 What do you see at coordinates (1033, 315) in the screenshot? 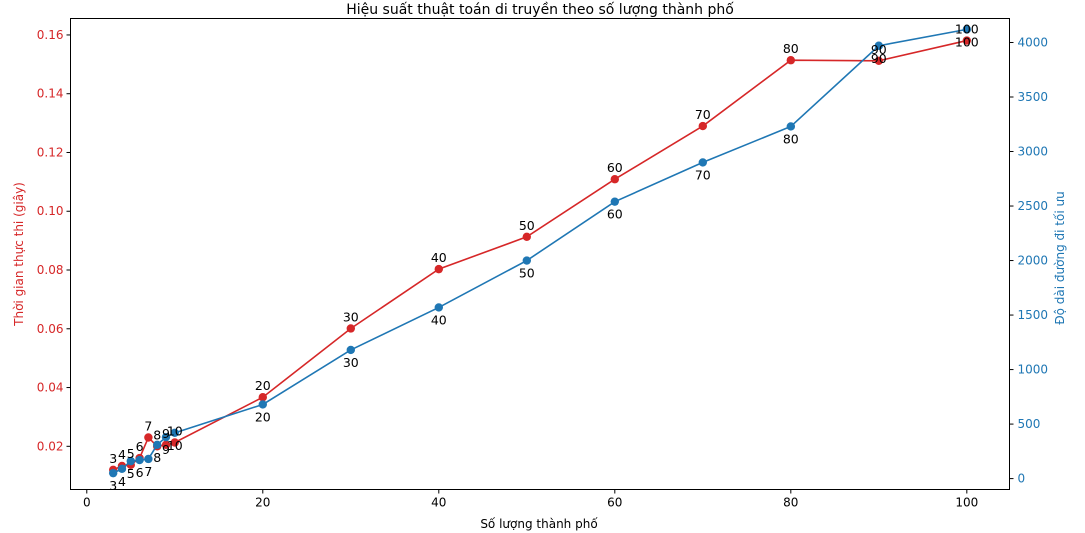
I see `right-y-tick-label: 1500` at bounding box center [1033, 315].